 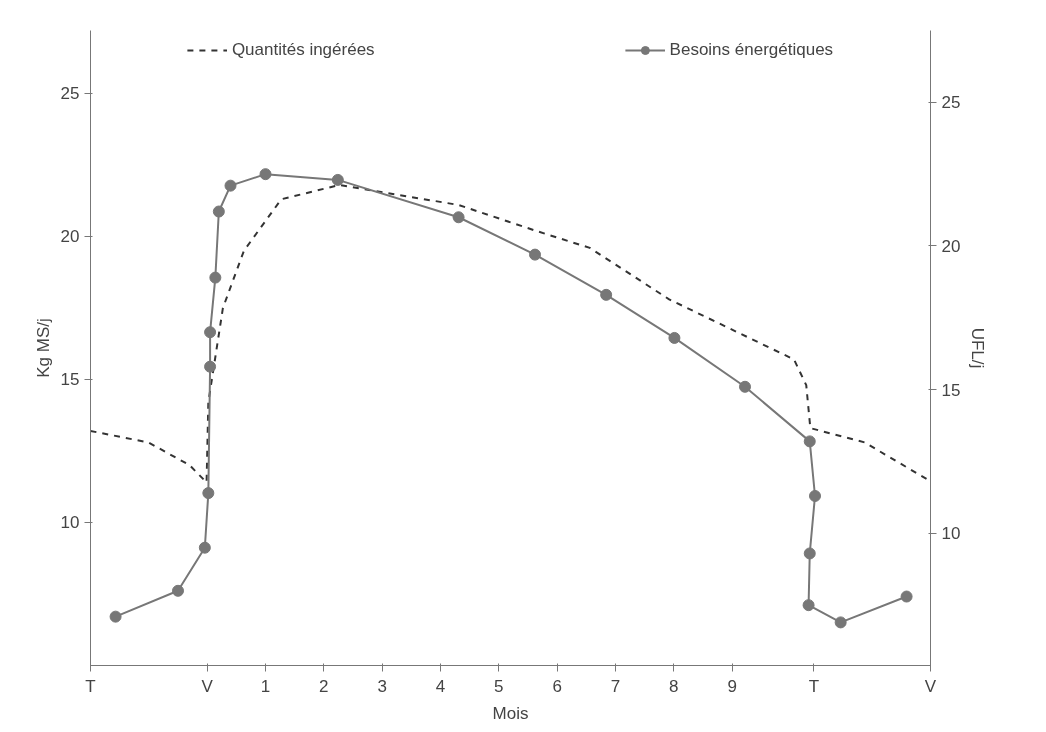 What do you see at coordinates (70, 523) in the screenshot?
I see `y-tick-label: 10` at bounding box center [70, 523].